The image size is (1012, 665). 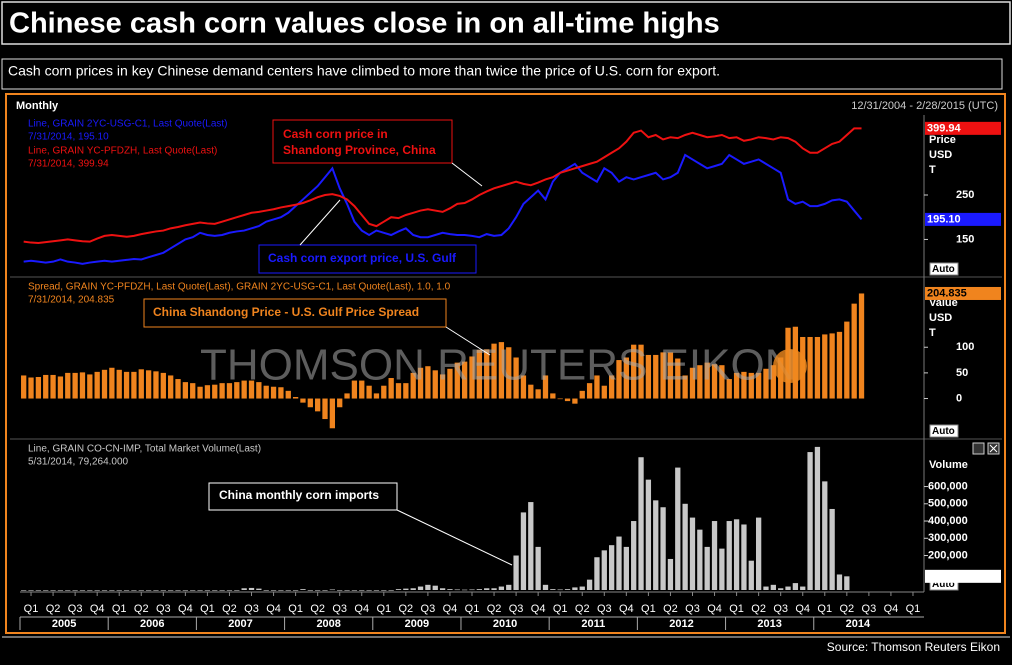 I want to click on annotation-box, so click(x=362, y=141).